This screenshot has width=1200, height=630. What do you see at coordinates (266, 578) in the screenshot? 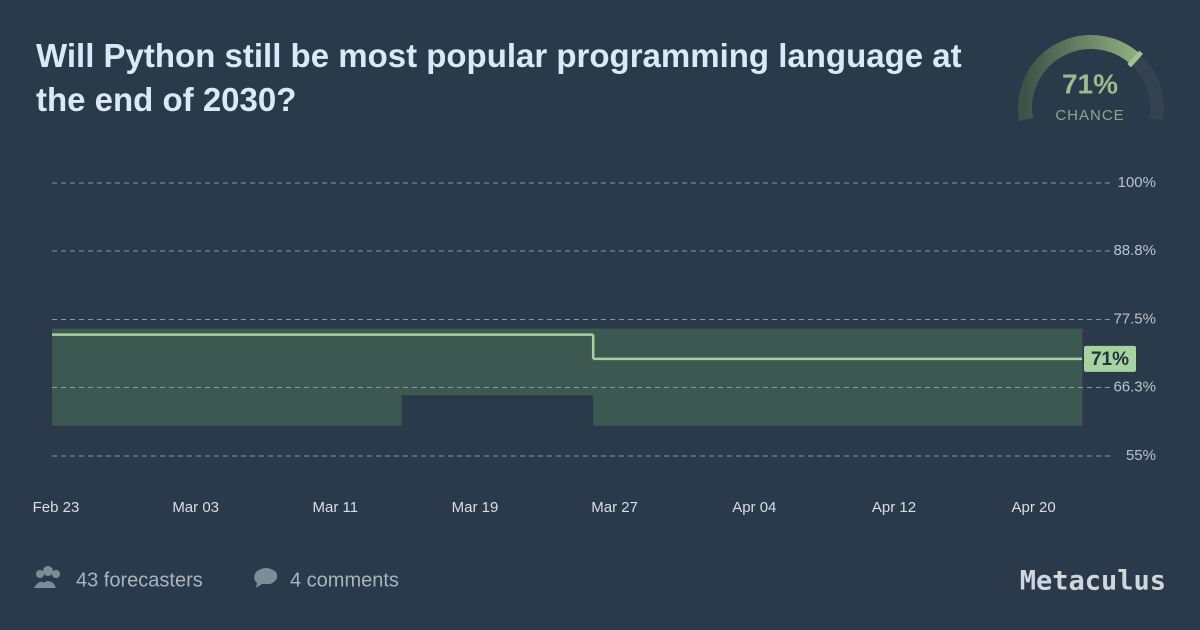
I see `comments-icon` at bounding box center [266, 578].